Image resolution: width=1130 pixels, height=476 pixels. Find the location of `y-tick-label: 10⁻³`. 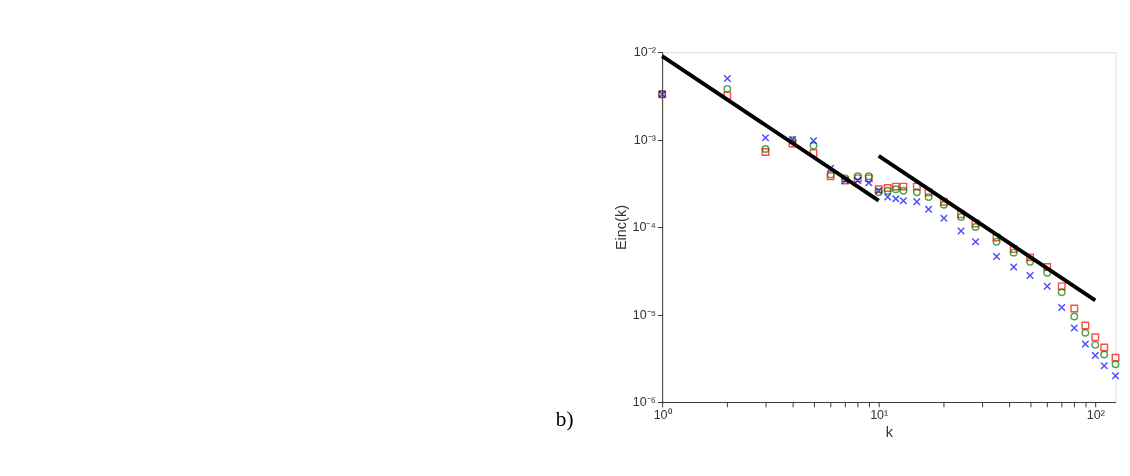

y-tick-label: 10⁻³ is located at coordinates (644, 139).